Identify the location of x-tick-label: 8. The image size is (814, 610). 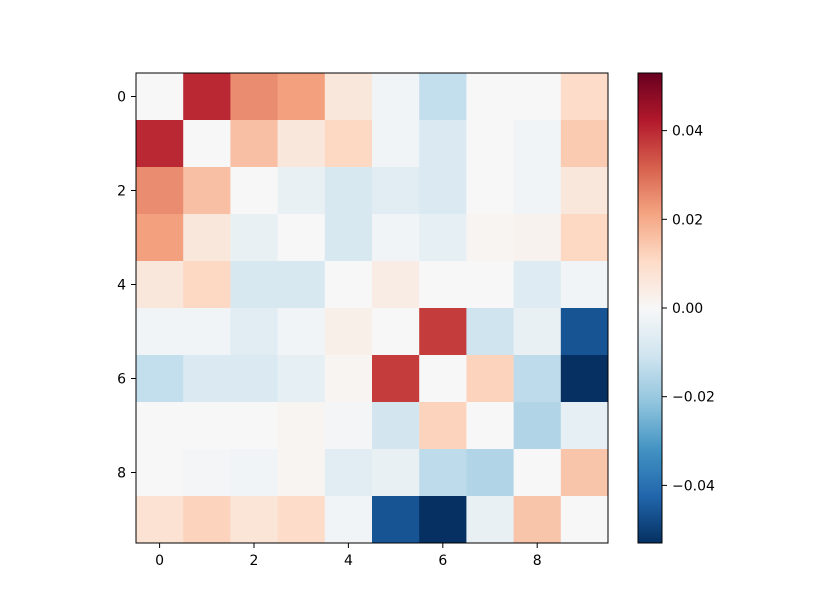
(537, 561).